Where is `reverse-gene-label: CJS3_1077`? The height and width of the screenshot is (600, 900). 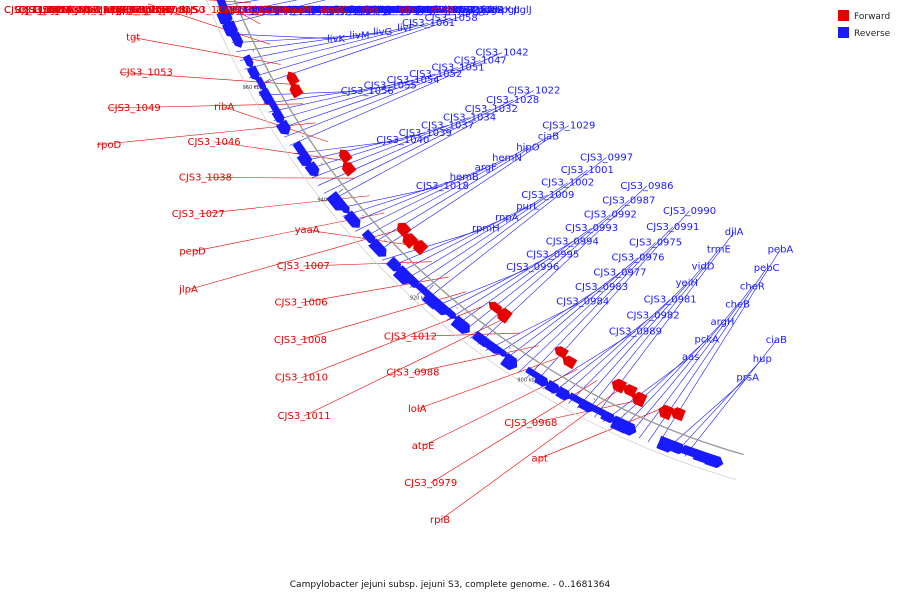
reverse-gene-label: CJS3_1077 is located at coordinates (404, 10).